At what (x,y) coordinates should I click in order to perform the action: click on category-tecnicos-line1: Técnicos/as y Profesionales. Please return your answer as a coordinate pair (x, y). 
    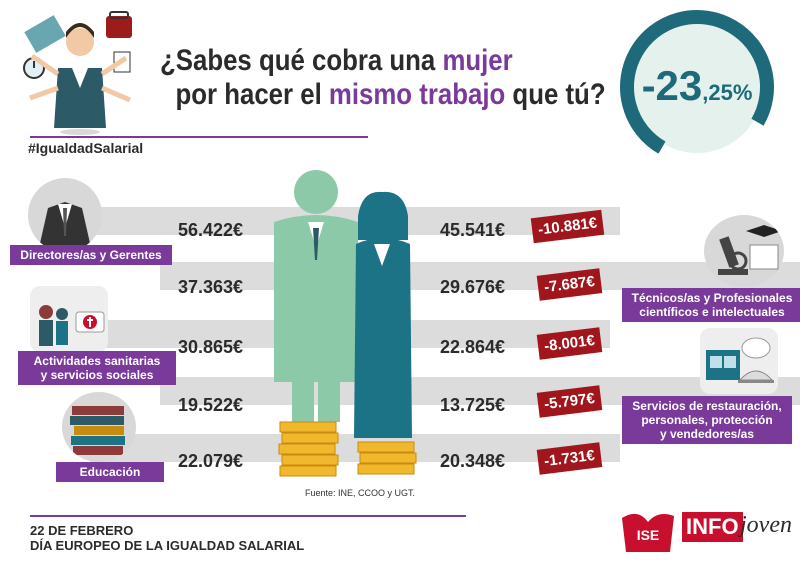
    Looking at the image, I should click on (712, 298).